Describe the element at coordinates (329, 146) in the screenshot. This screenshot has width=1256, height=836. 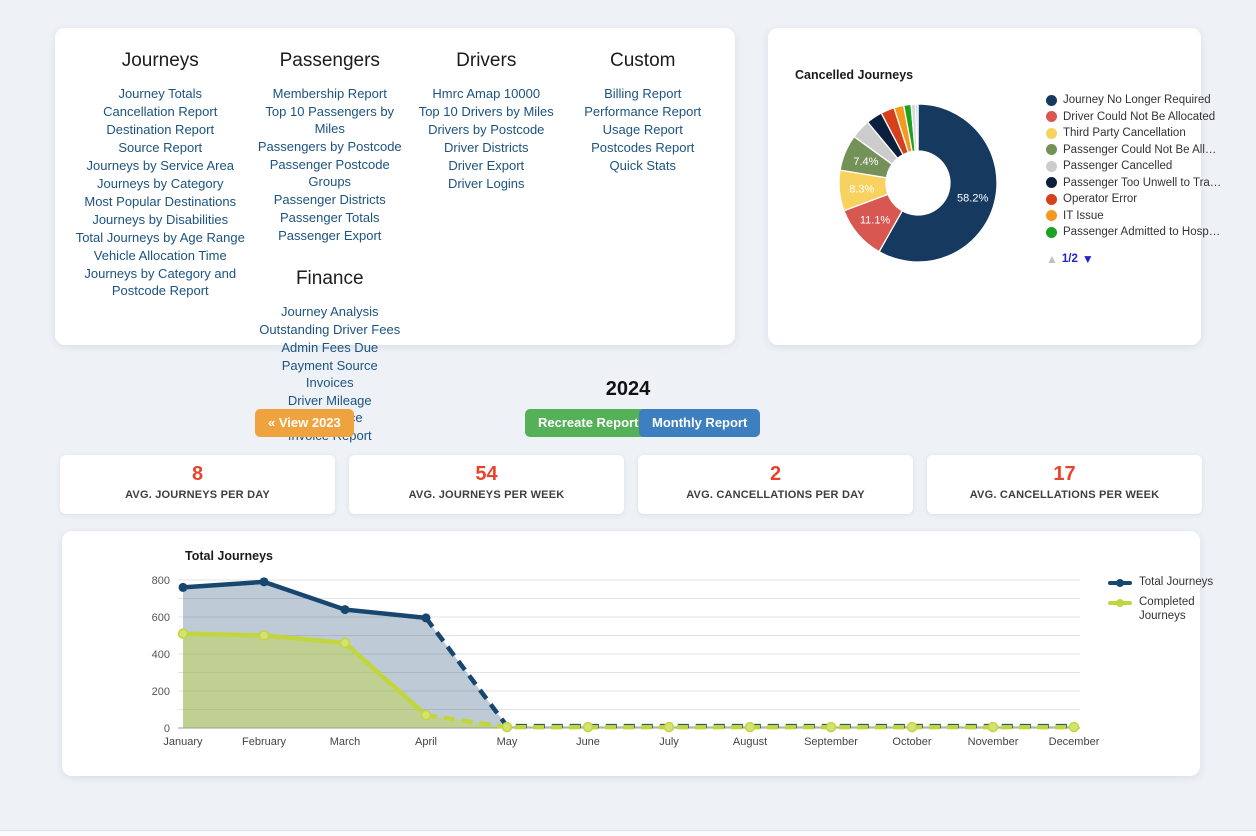
I see `report-link: Passengers by Postcode` at that location.